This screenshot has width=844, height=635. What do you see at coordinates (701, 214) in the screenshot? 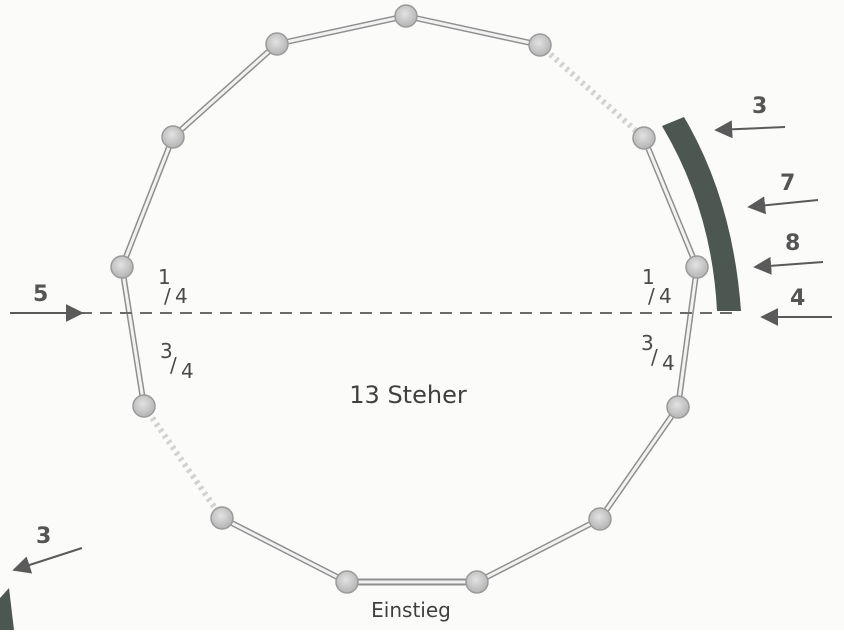
I see `marker-bar` at bounding box center [701, 214].